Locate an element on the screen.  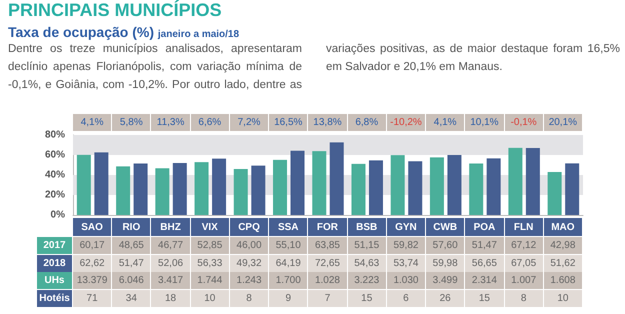
text: 1.700 is located at coordinates (288, 280).